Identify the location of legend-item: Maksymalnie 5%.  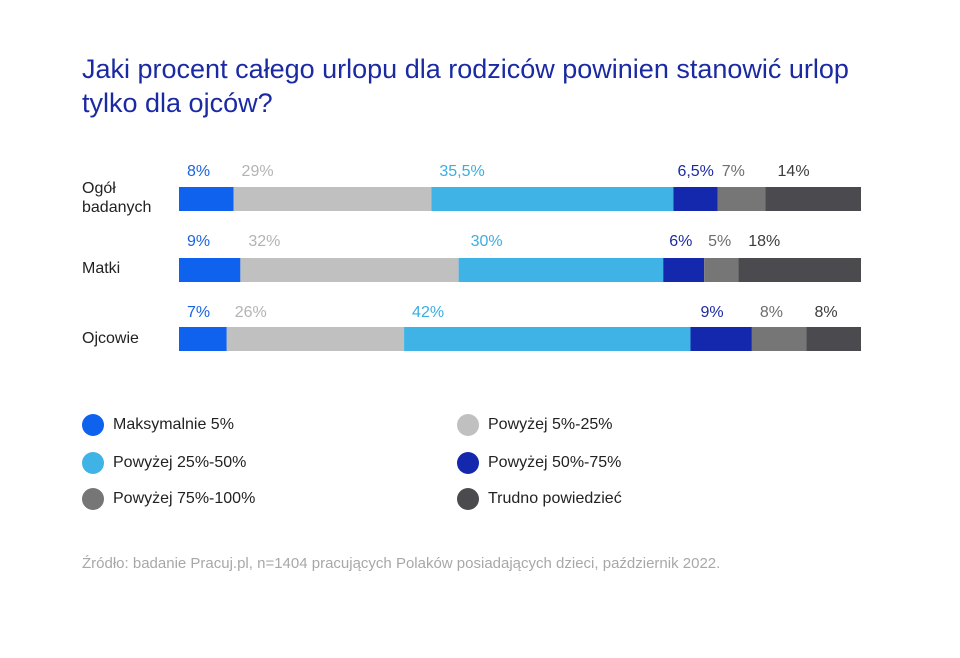
(158, 425).